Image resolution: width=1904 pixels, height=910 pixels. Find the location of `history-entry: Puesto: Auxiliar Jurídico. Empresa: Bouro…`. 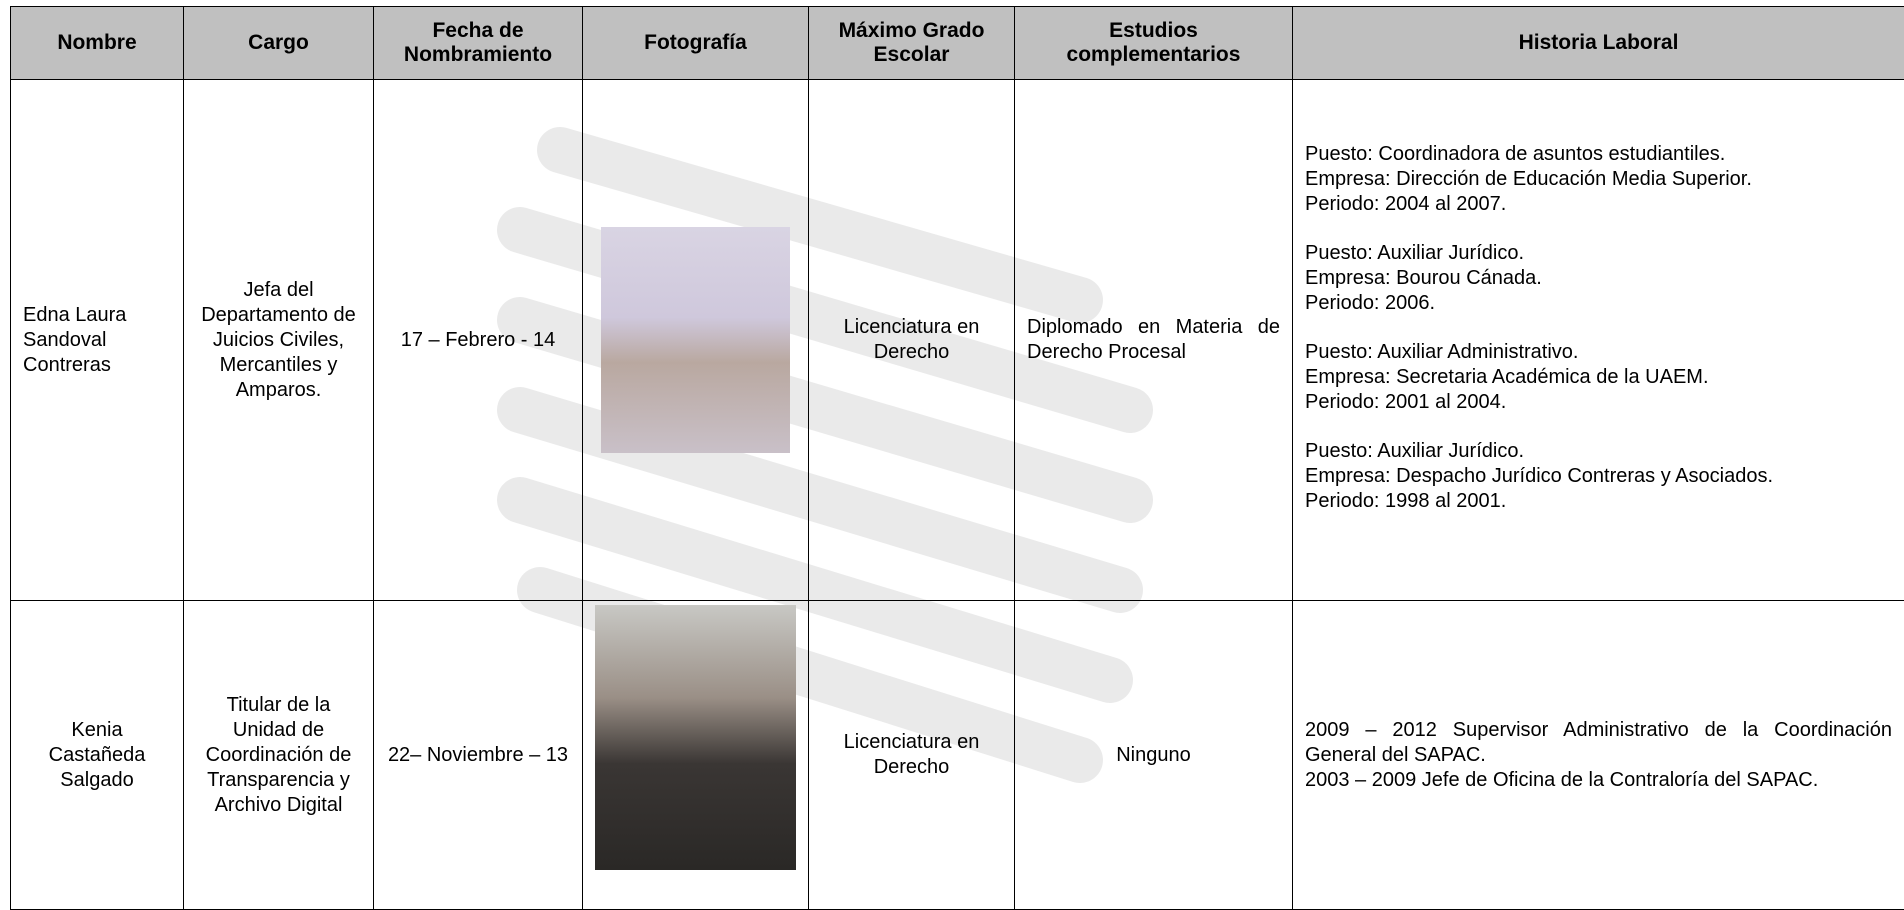

history-entry: Puesto: Auxiliar Jurídico. Empresa: Bouro… is located at coordinates (1598, 278).